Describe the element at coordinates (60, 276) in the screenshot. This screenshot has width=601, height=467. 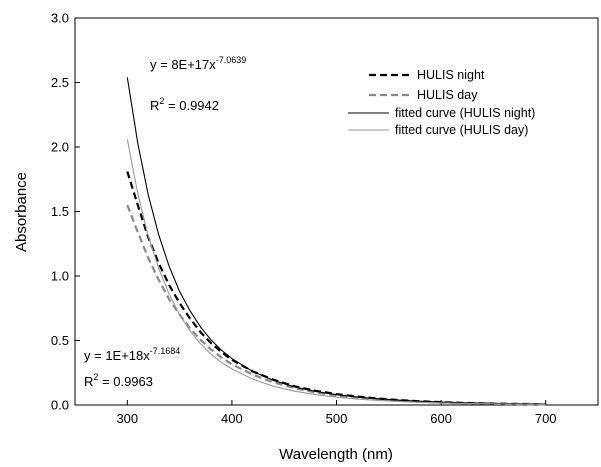
I see `y-tick-label: 1.0` at that location.